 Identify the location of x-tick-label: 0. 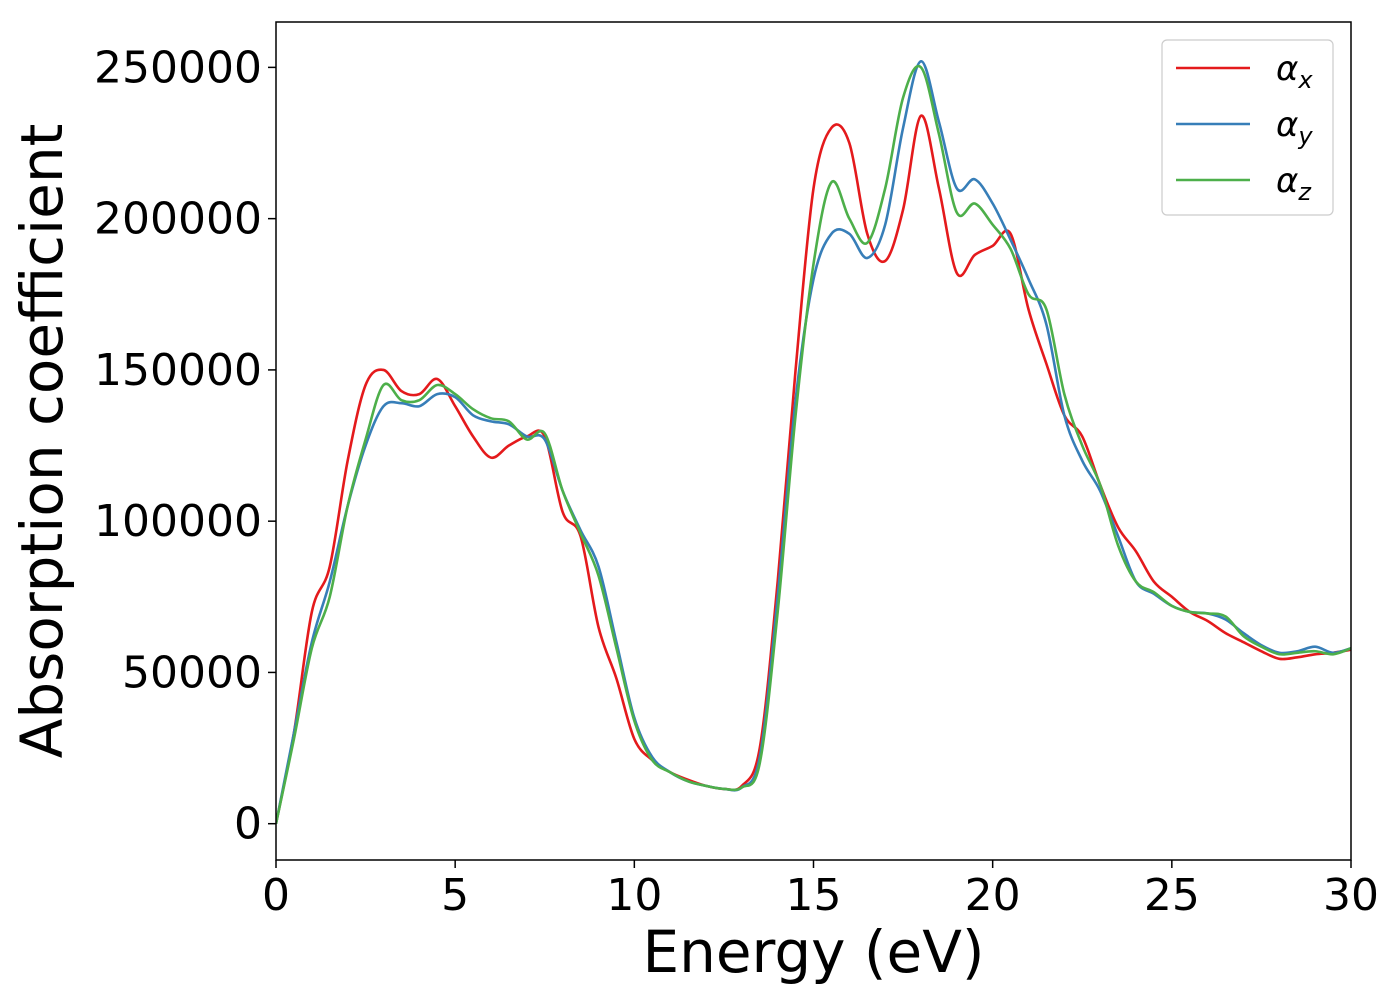
(276, 895).